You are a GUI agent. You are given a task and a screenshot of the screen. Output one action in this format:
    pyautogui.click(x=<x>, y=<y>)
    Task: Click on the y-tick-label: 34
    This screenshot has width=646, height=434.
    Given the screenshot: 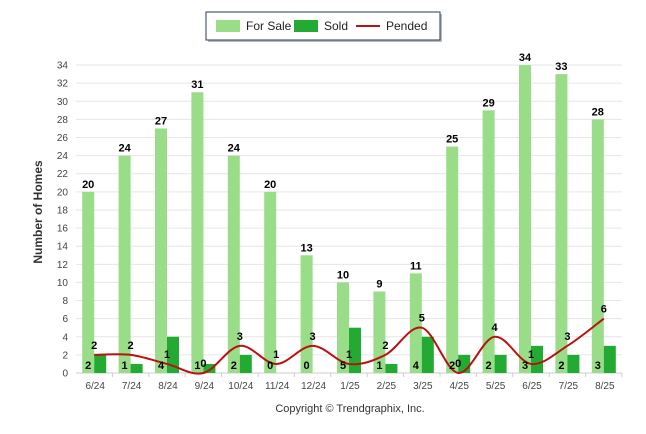 What is the action you would take?
    pyautogui.click(x=63, y=66)
    